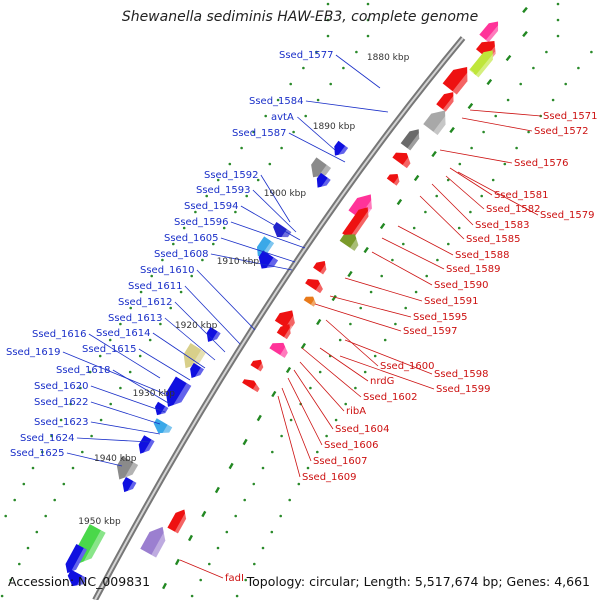 Image resolution: width=600 pixels, height=600 pixels. Describe the element at coordinates (570, 116) in the screenshot. I see `gene-label-Ssed_1571: Ssed_1571` at that location.